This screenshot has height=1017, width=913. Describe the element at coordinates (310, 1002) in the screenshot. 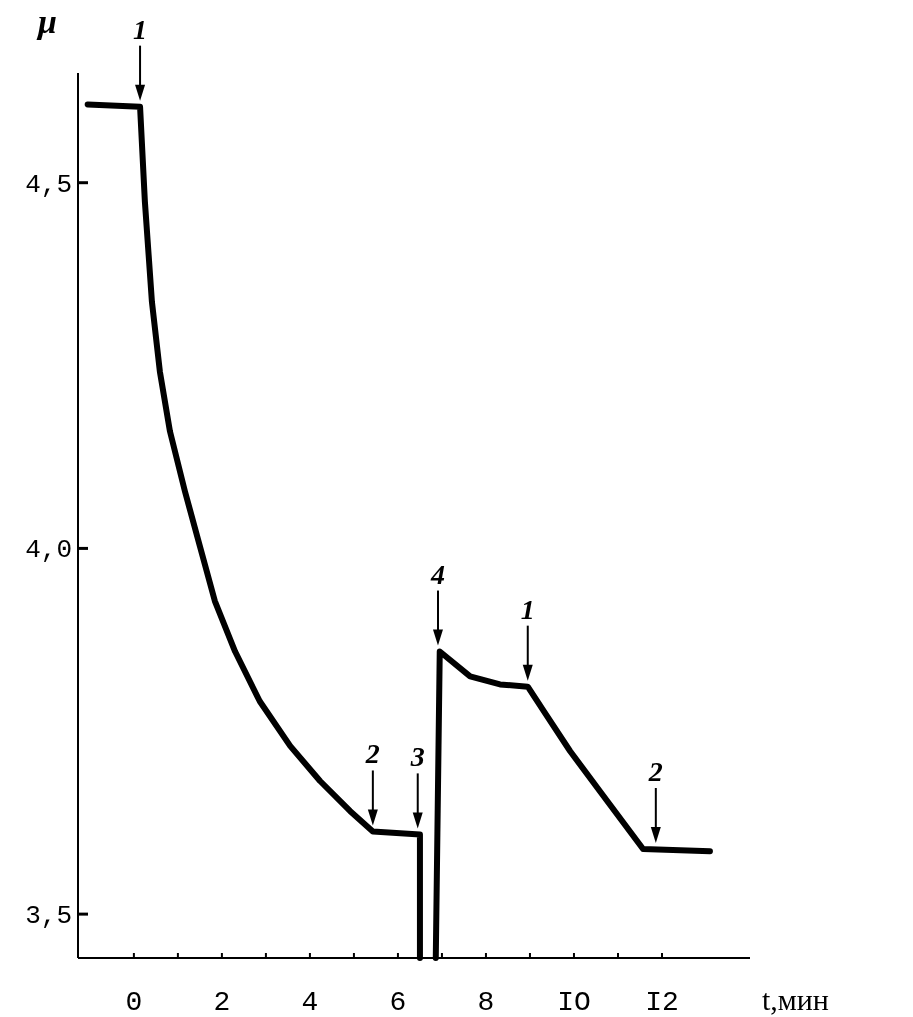

I see `x-tick-label: 4` at that location.